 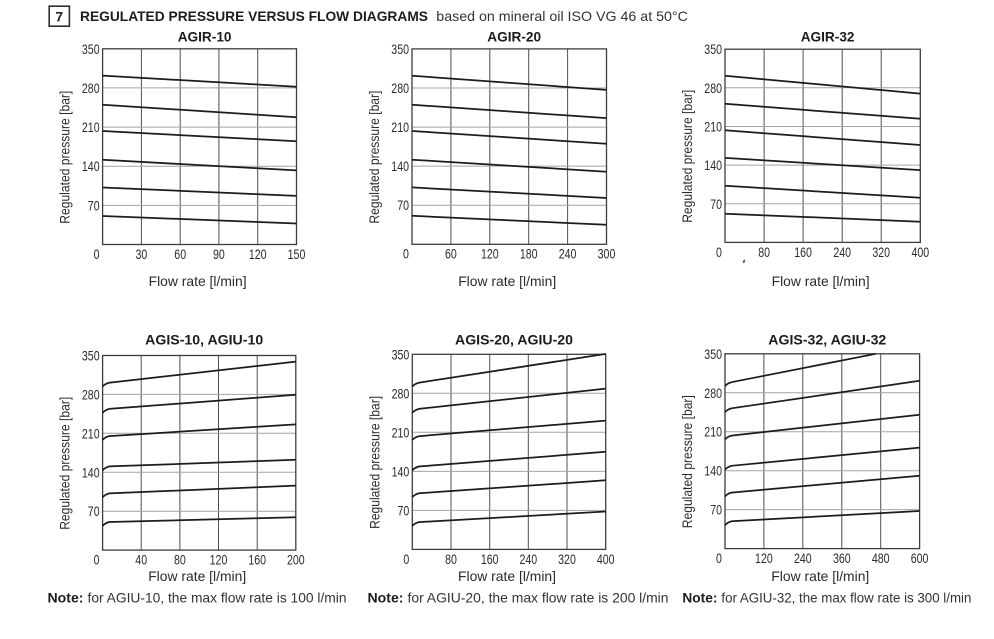 What do you see at coordinates (920, 558) in the screenshot?
I see `svg-text: 600` at bounding box center [920, 558].